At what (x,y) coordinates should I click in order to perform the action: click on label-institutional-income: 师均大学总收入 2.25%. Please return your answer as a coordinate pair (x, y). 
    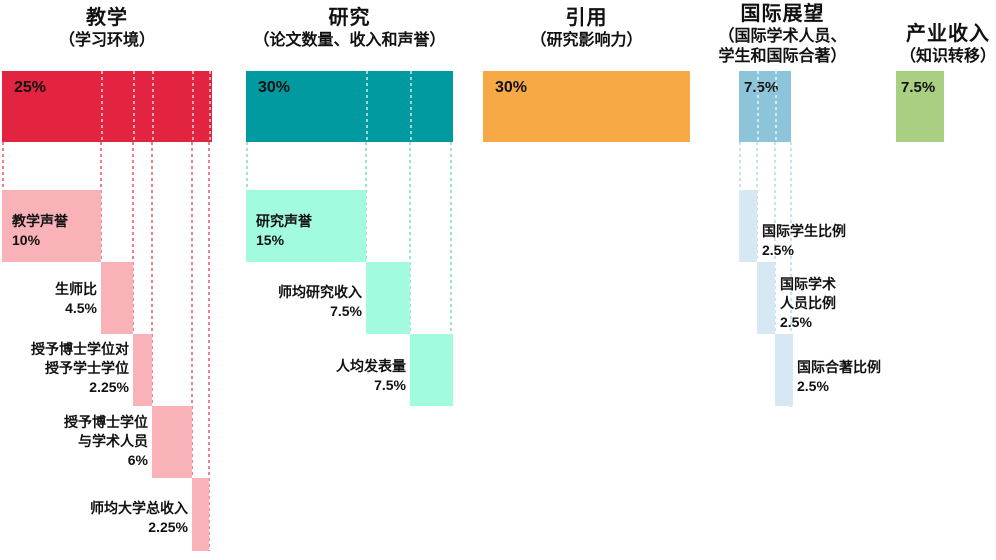
    Looking at the image, I should click on (139, 518).